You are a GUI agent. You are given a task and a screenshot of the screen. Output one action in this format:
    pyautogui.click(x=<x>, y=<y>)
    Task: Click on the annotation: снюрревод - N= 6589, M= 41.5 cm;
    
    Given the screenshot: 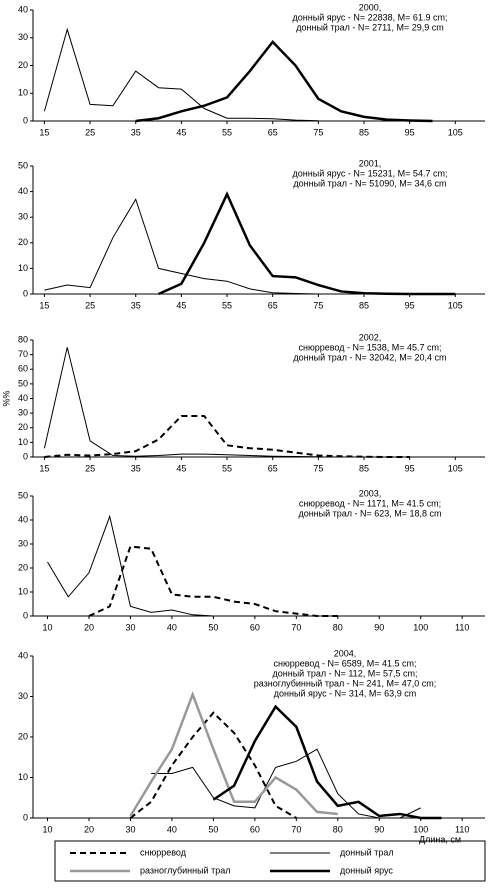 What is the action you would take?
    pyautogui.click(x=344, y=663)
    